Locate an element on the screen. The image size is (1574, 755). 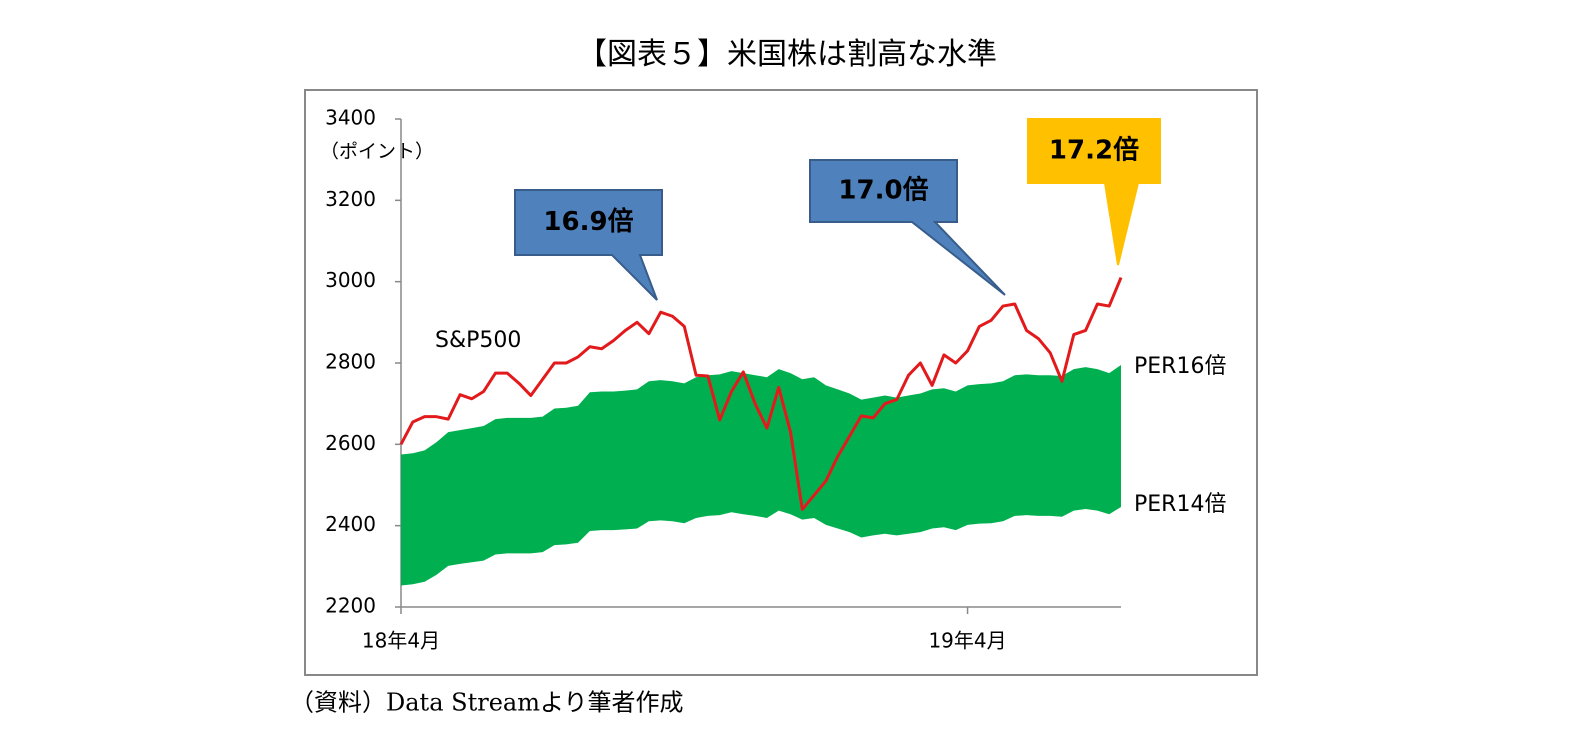
chart-title: 【図表５】米国株は割高な水準 is located at coordinates (787, 54).